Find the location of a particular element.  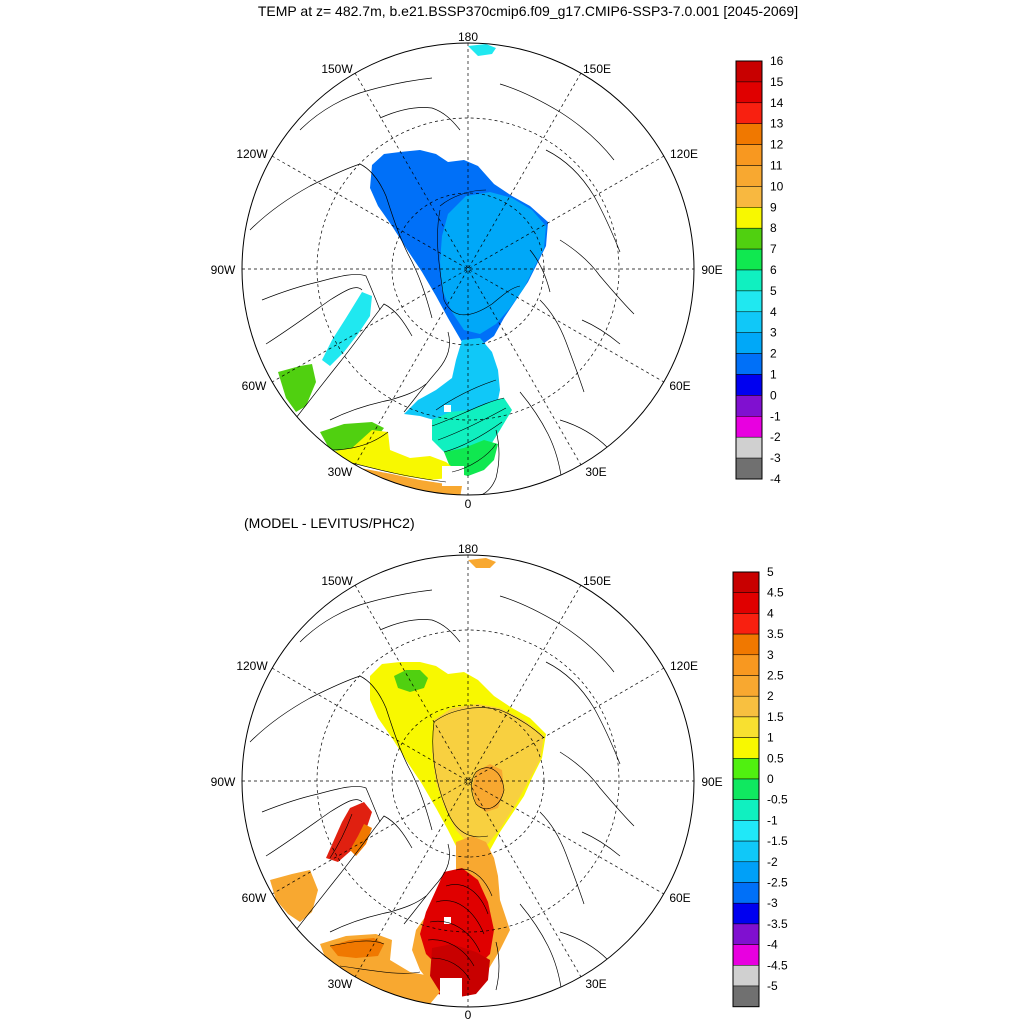

top-colorbar-tick-label-17: -1 is located at coordinates (775, 416).